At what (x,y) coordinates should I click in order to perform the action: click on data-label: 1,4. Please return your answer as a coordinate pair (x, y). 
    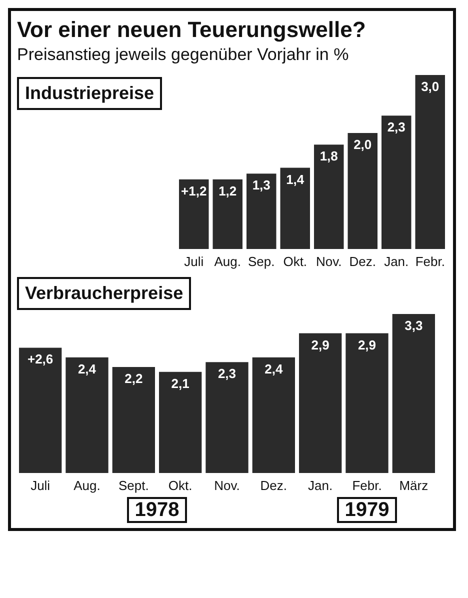
    Looking at the image, I should click on (295, 179).